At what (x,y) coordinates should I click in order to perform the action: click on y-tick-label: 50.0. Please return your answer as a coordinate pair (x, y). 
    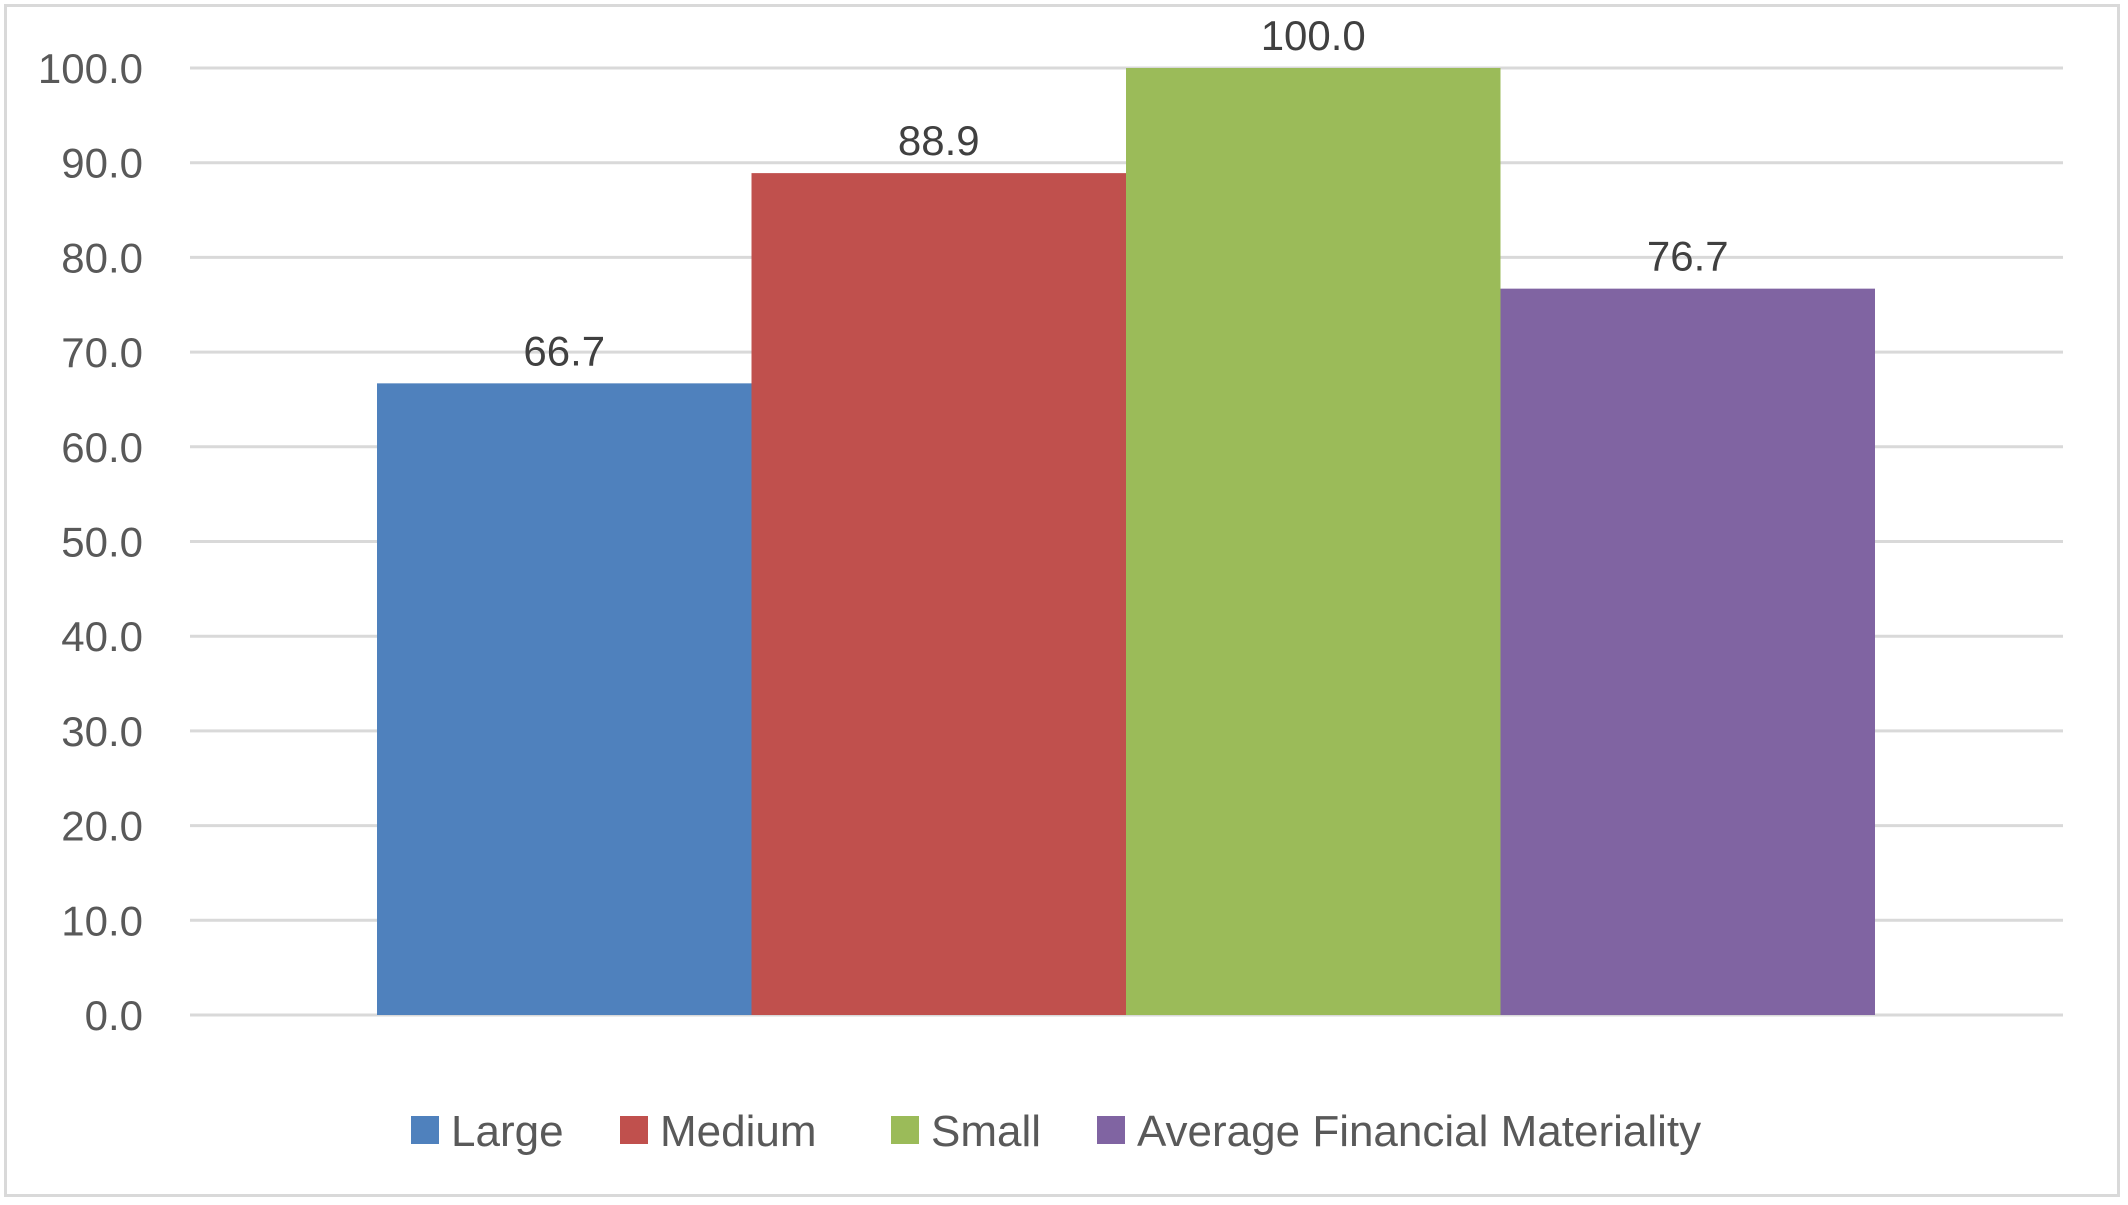
    Looking at the image, I should click on (102, 542).